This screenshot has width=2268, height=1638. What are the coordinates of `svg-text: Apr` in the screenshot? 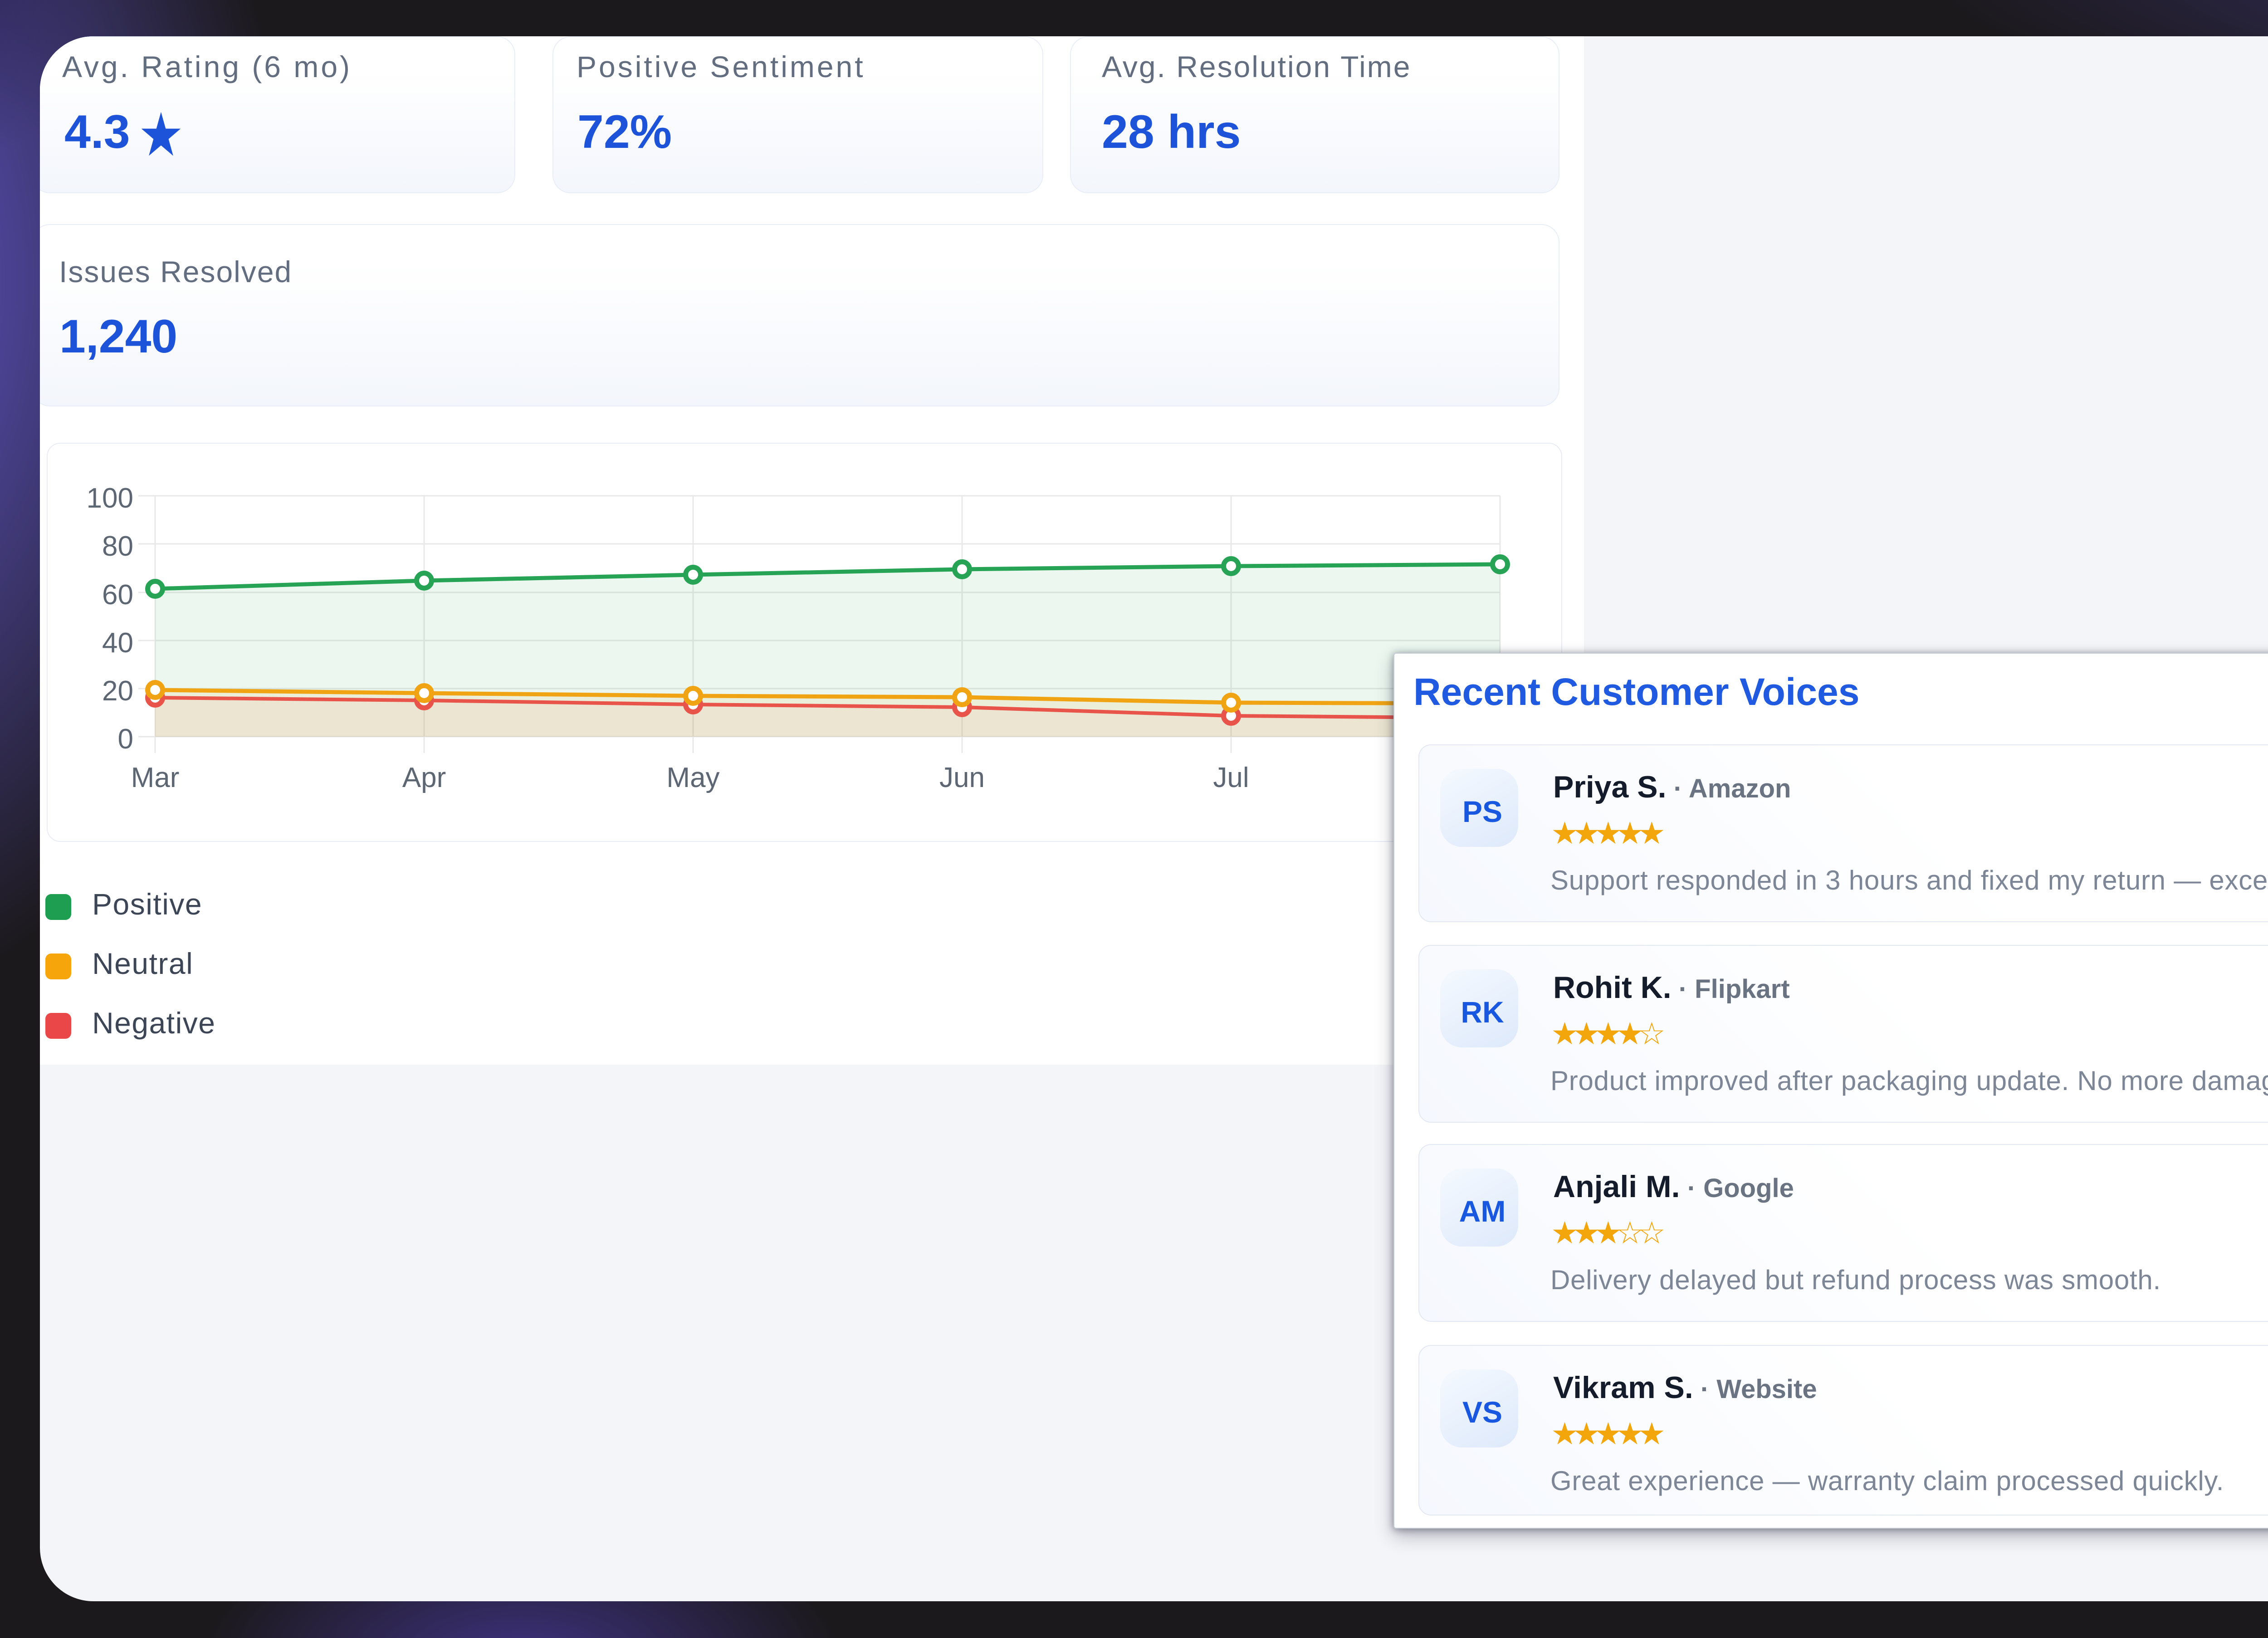 It's located at (424, 777).